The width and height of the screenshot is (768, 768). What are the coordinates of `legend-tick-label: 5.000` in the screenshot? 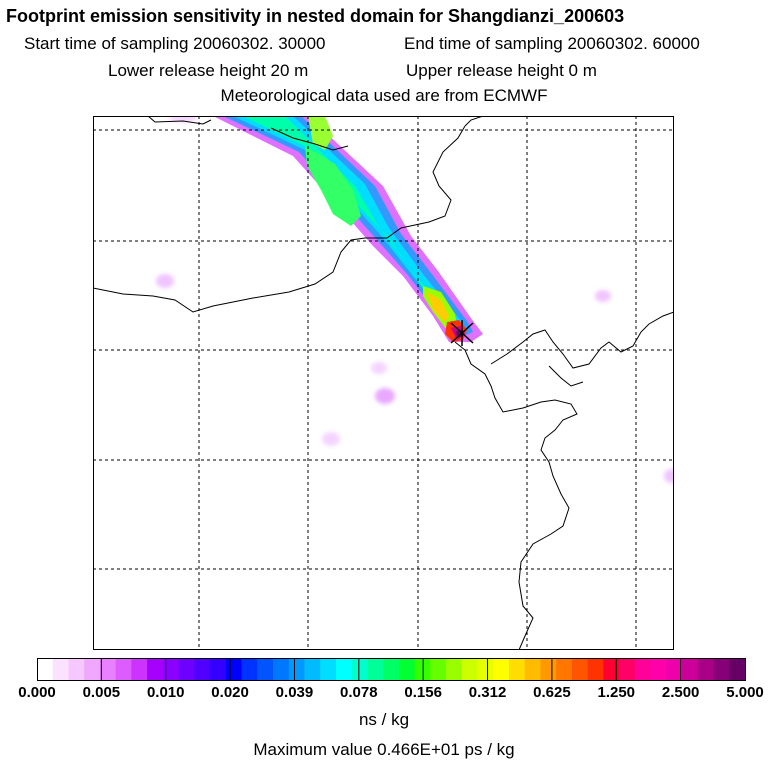 It's located at (745, 692).